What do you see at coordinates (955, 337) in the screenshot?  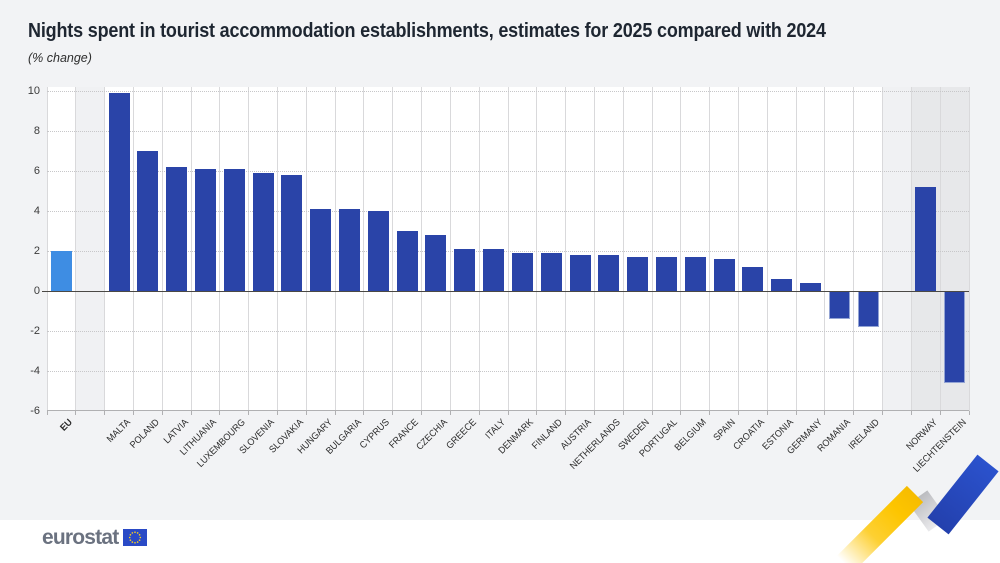 I see `bar-liechtenstein` at bounding box center [955, 337].